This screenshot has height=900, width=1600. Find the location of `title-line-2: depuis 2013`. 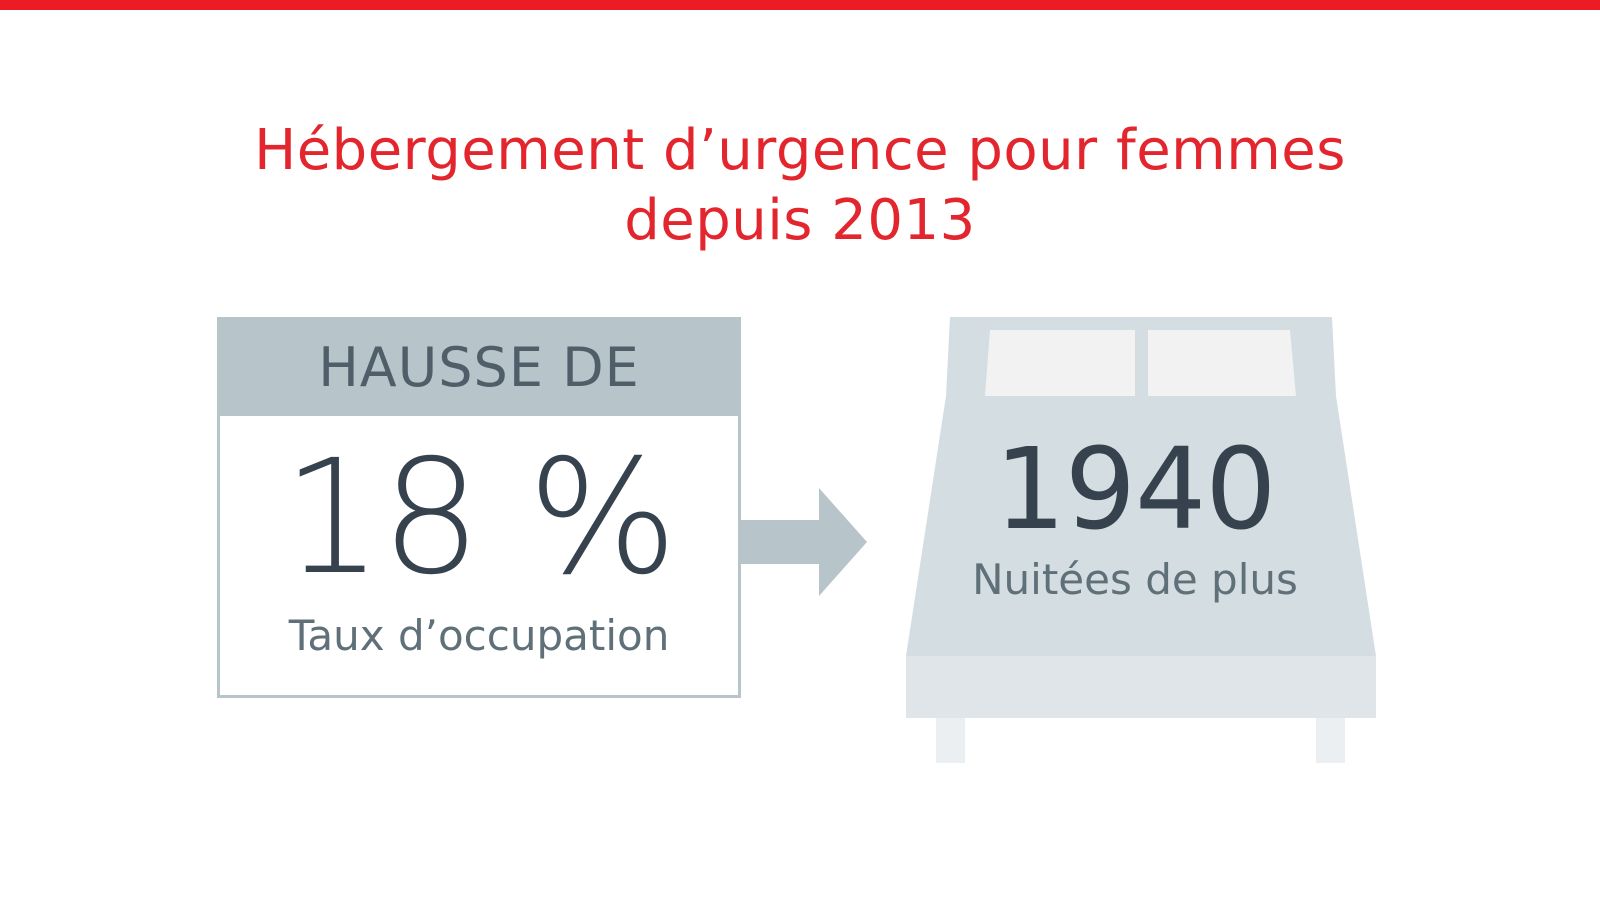

title-line-2: depuis 2013 is located at coordinates (800, 220).